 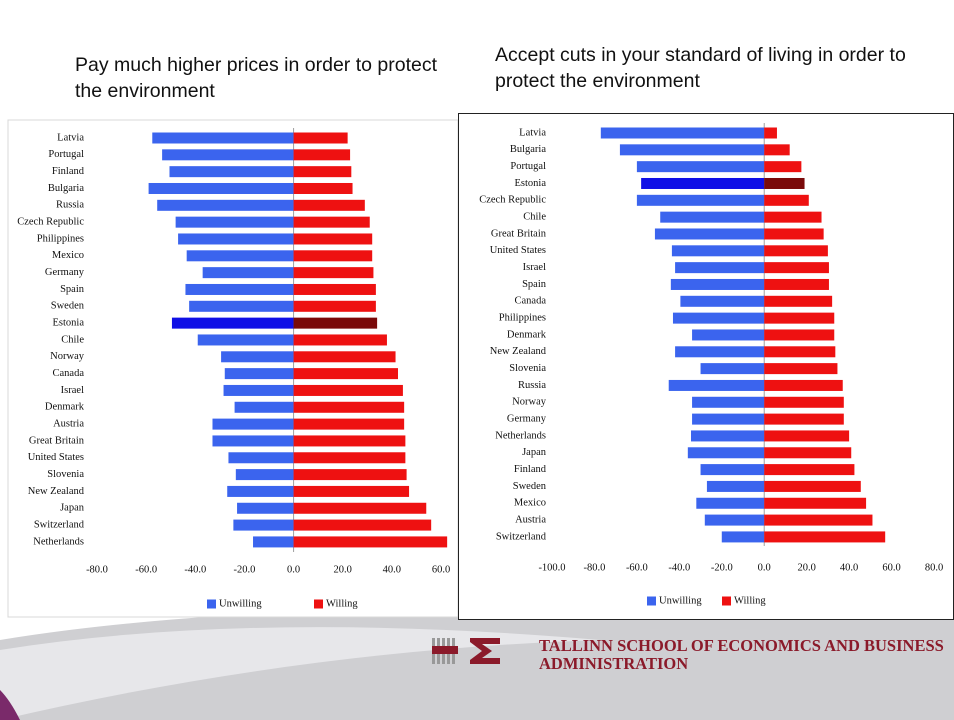 I want to click on x-tick-label: 40.0, so click(x=392, y=569).